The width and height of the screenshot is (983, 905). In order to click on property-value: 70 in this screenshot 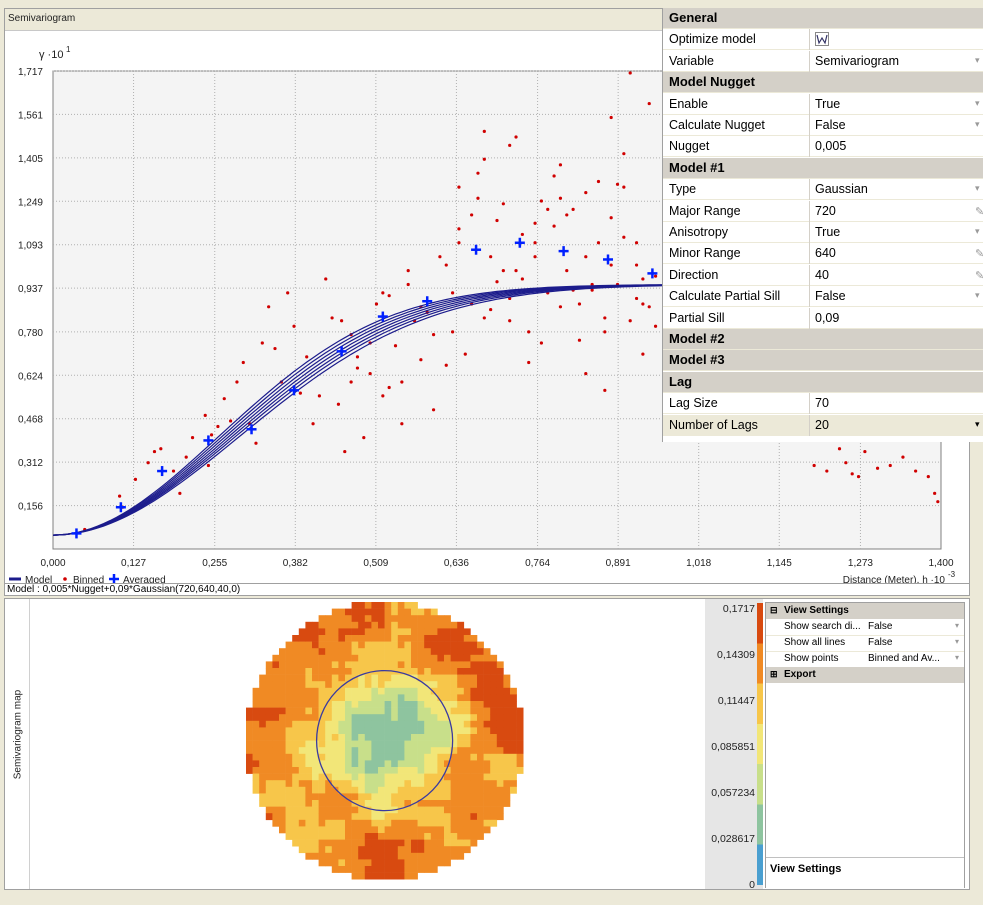, I will do `click(822, 403)`.